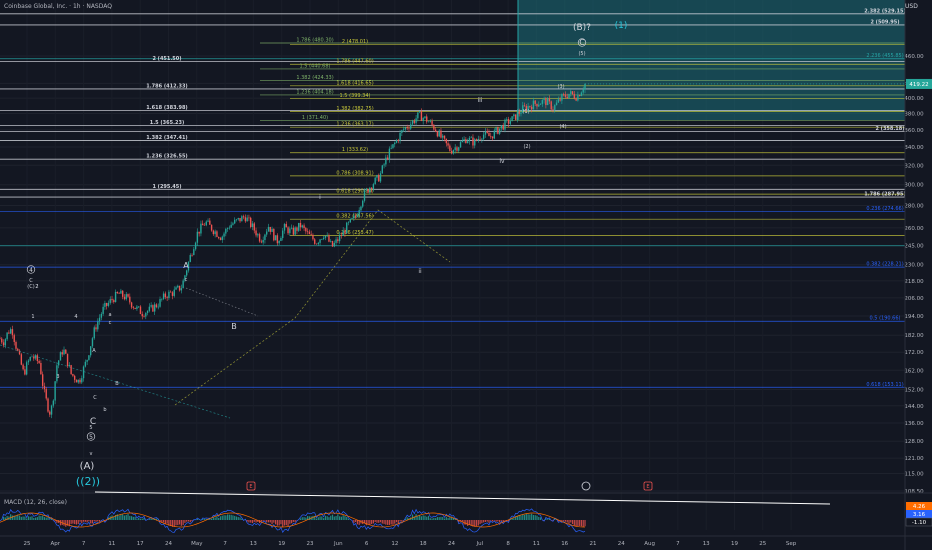 This screenshot has width=932, height=550. Describe the element at coordinates (91, 436) in the screenshot. I see `wave-circle` at that location.